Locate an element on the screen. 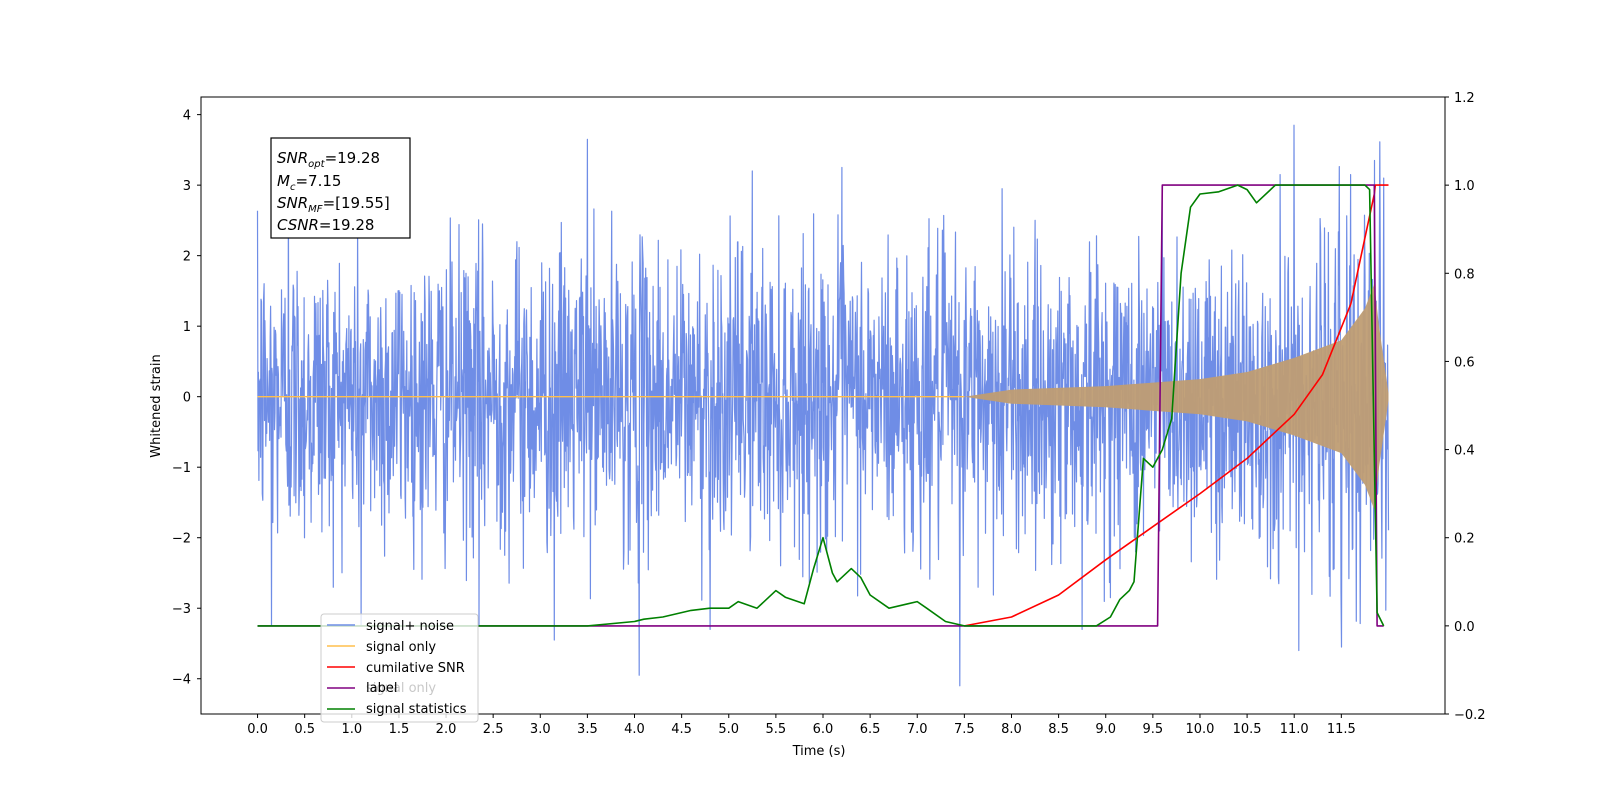 Image resolution: width=1600 pixels, height=800 pixels. stat-snr-opt: SNRopt=19.28 is located at coordinates (328, 159).